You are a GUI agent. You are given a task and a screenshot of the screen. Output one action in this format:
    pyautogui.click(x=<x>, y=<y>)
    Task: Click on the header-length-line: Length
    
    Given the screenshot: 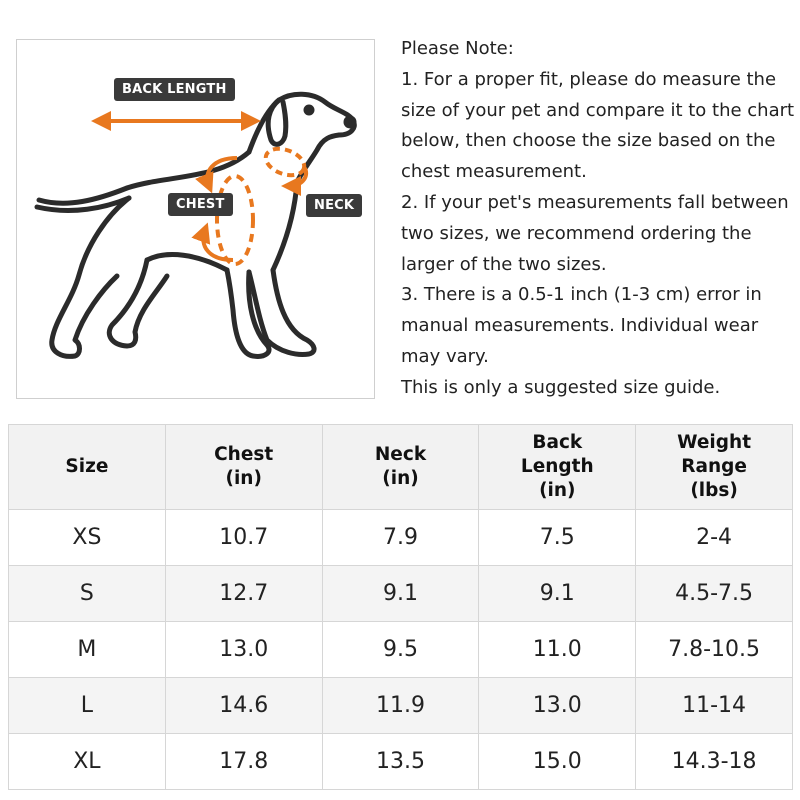 What is the action you would take?
    pyautogui.click(x=557, y=466)
    